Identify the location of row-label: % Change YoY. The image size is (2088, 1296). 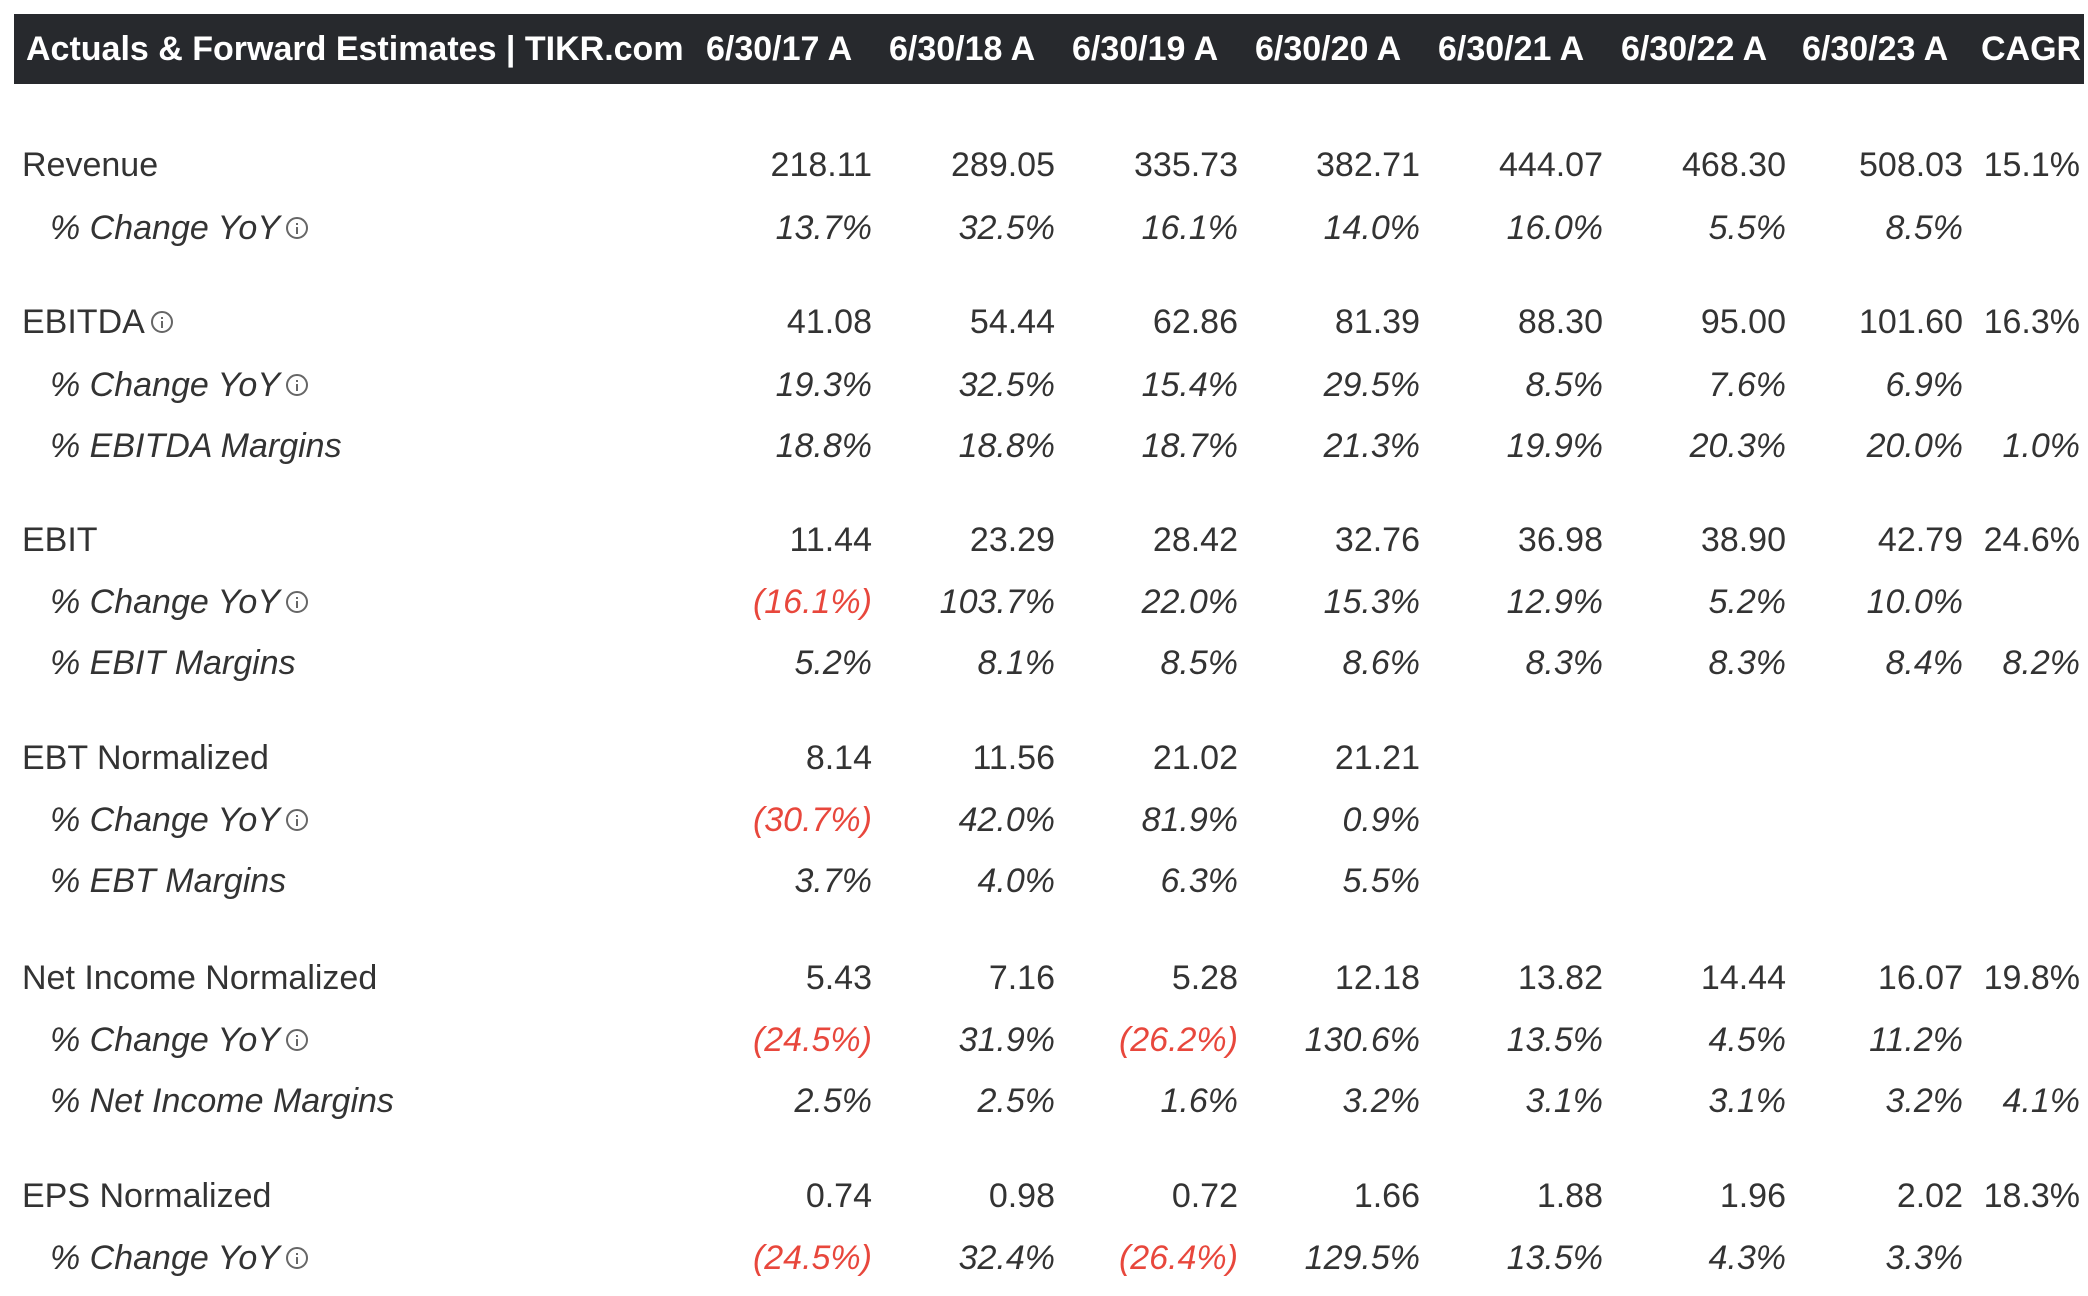
(179, 385).